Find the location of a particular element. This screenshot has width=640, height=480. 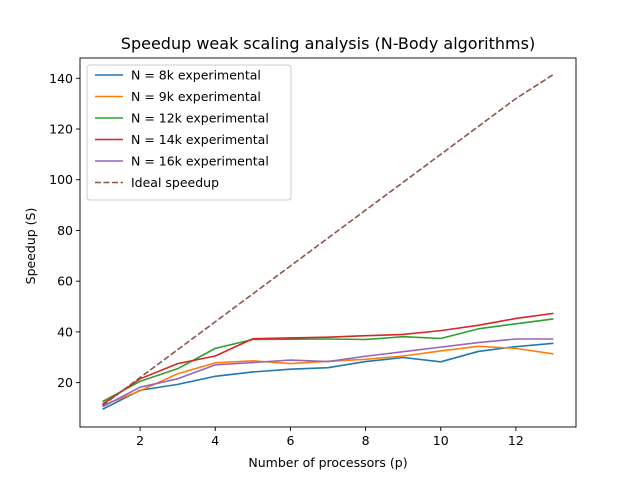

x-axis-label: Number of processors (p) is located at coordinates (327, 462).